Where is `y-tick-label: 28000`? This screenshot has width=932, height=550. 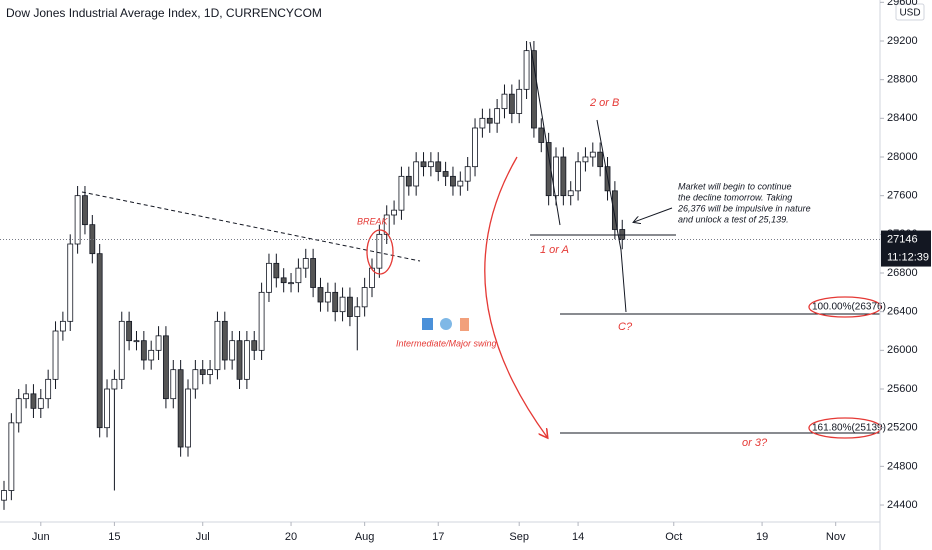 y-tick-label: 28000 is located at coordinates (902, 157).